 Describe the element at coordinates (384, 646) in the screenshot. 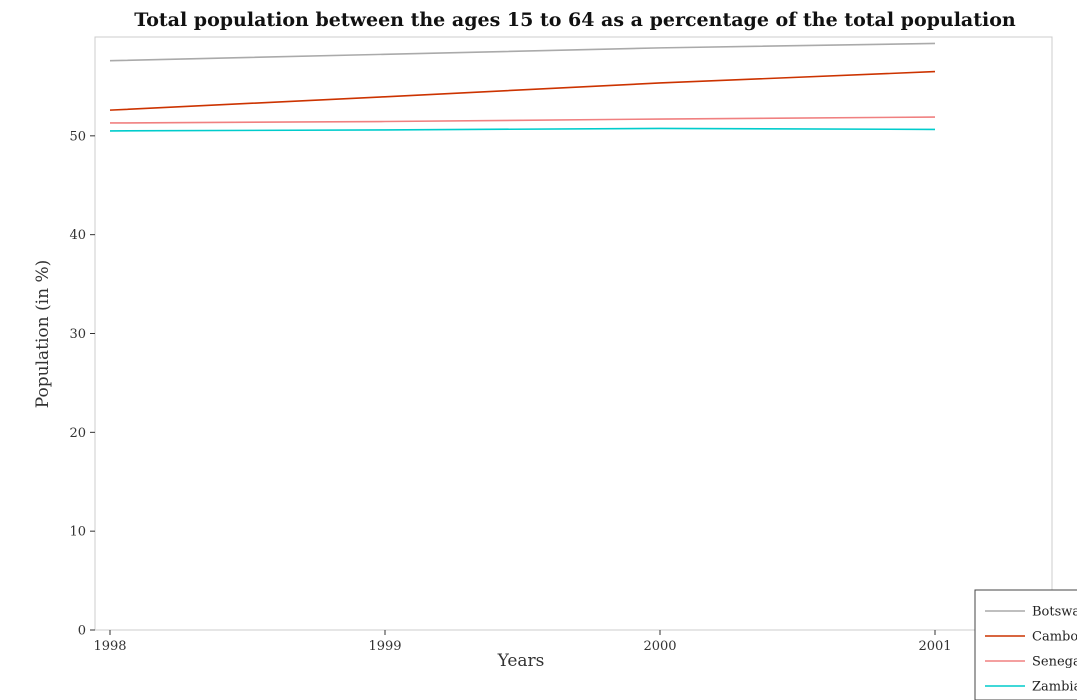

I see `x-tick-label: 1999` at that location.